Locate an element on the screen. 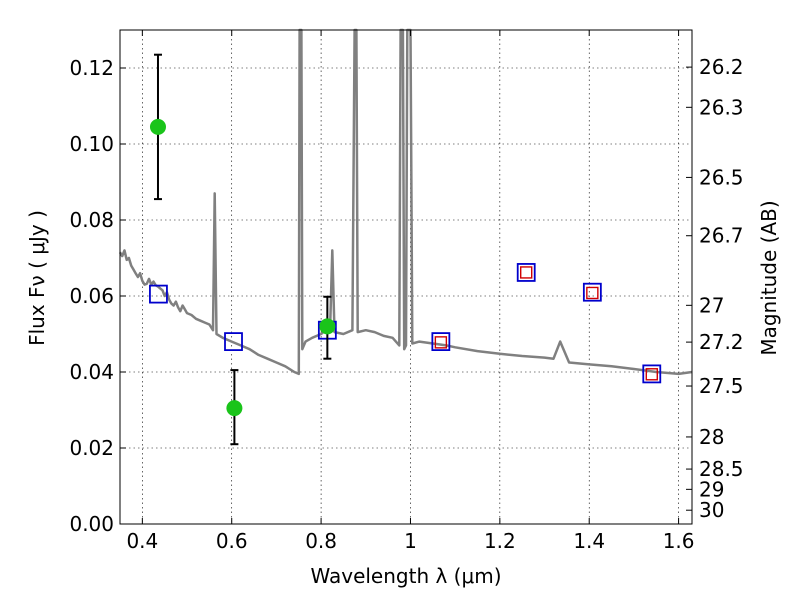 The image size is (800, 600). x-axis-label: Wavelength λ (μm) is located at coordinates (405, 576).